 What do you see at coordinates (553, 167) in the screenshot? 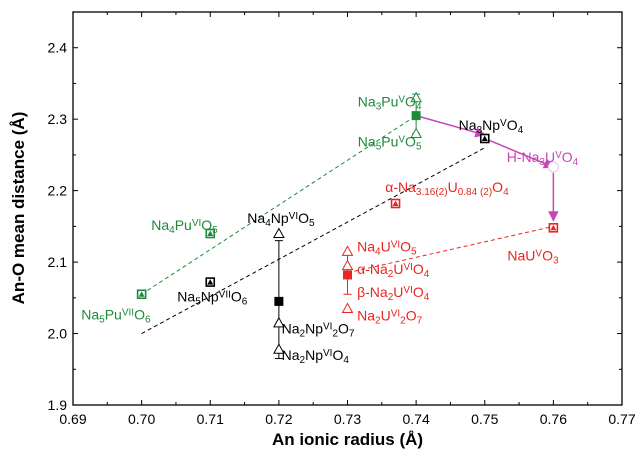
I see `data-point-faint-circle` at bounding box center [553, 167].